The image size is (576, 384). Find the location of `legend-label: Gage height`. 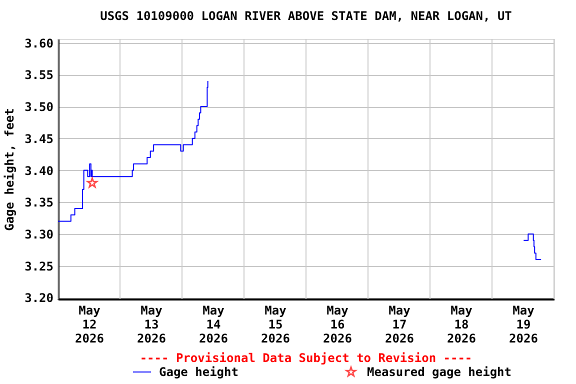

legend-label: Gage height is located at coordinates (198, 372).